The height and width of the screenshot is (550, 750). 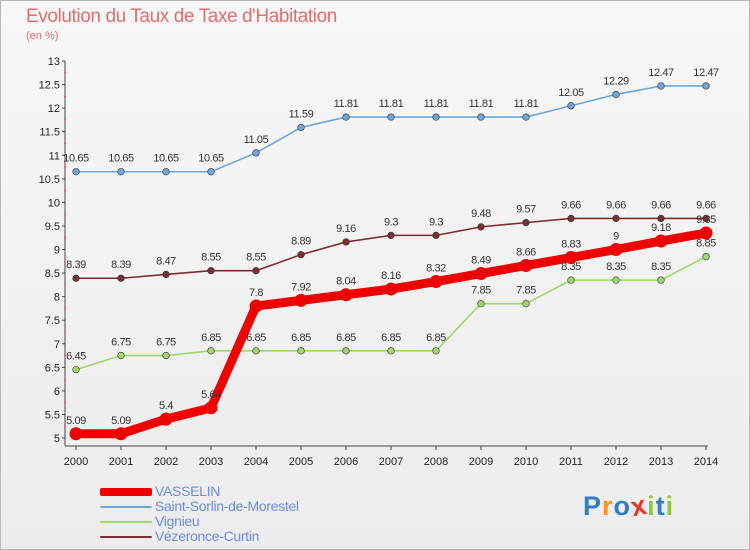 I want to click on data-label-vezeronce-curtin: 9.57, so click(x=526, y=210).